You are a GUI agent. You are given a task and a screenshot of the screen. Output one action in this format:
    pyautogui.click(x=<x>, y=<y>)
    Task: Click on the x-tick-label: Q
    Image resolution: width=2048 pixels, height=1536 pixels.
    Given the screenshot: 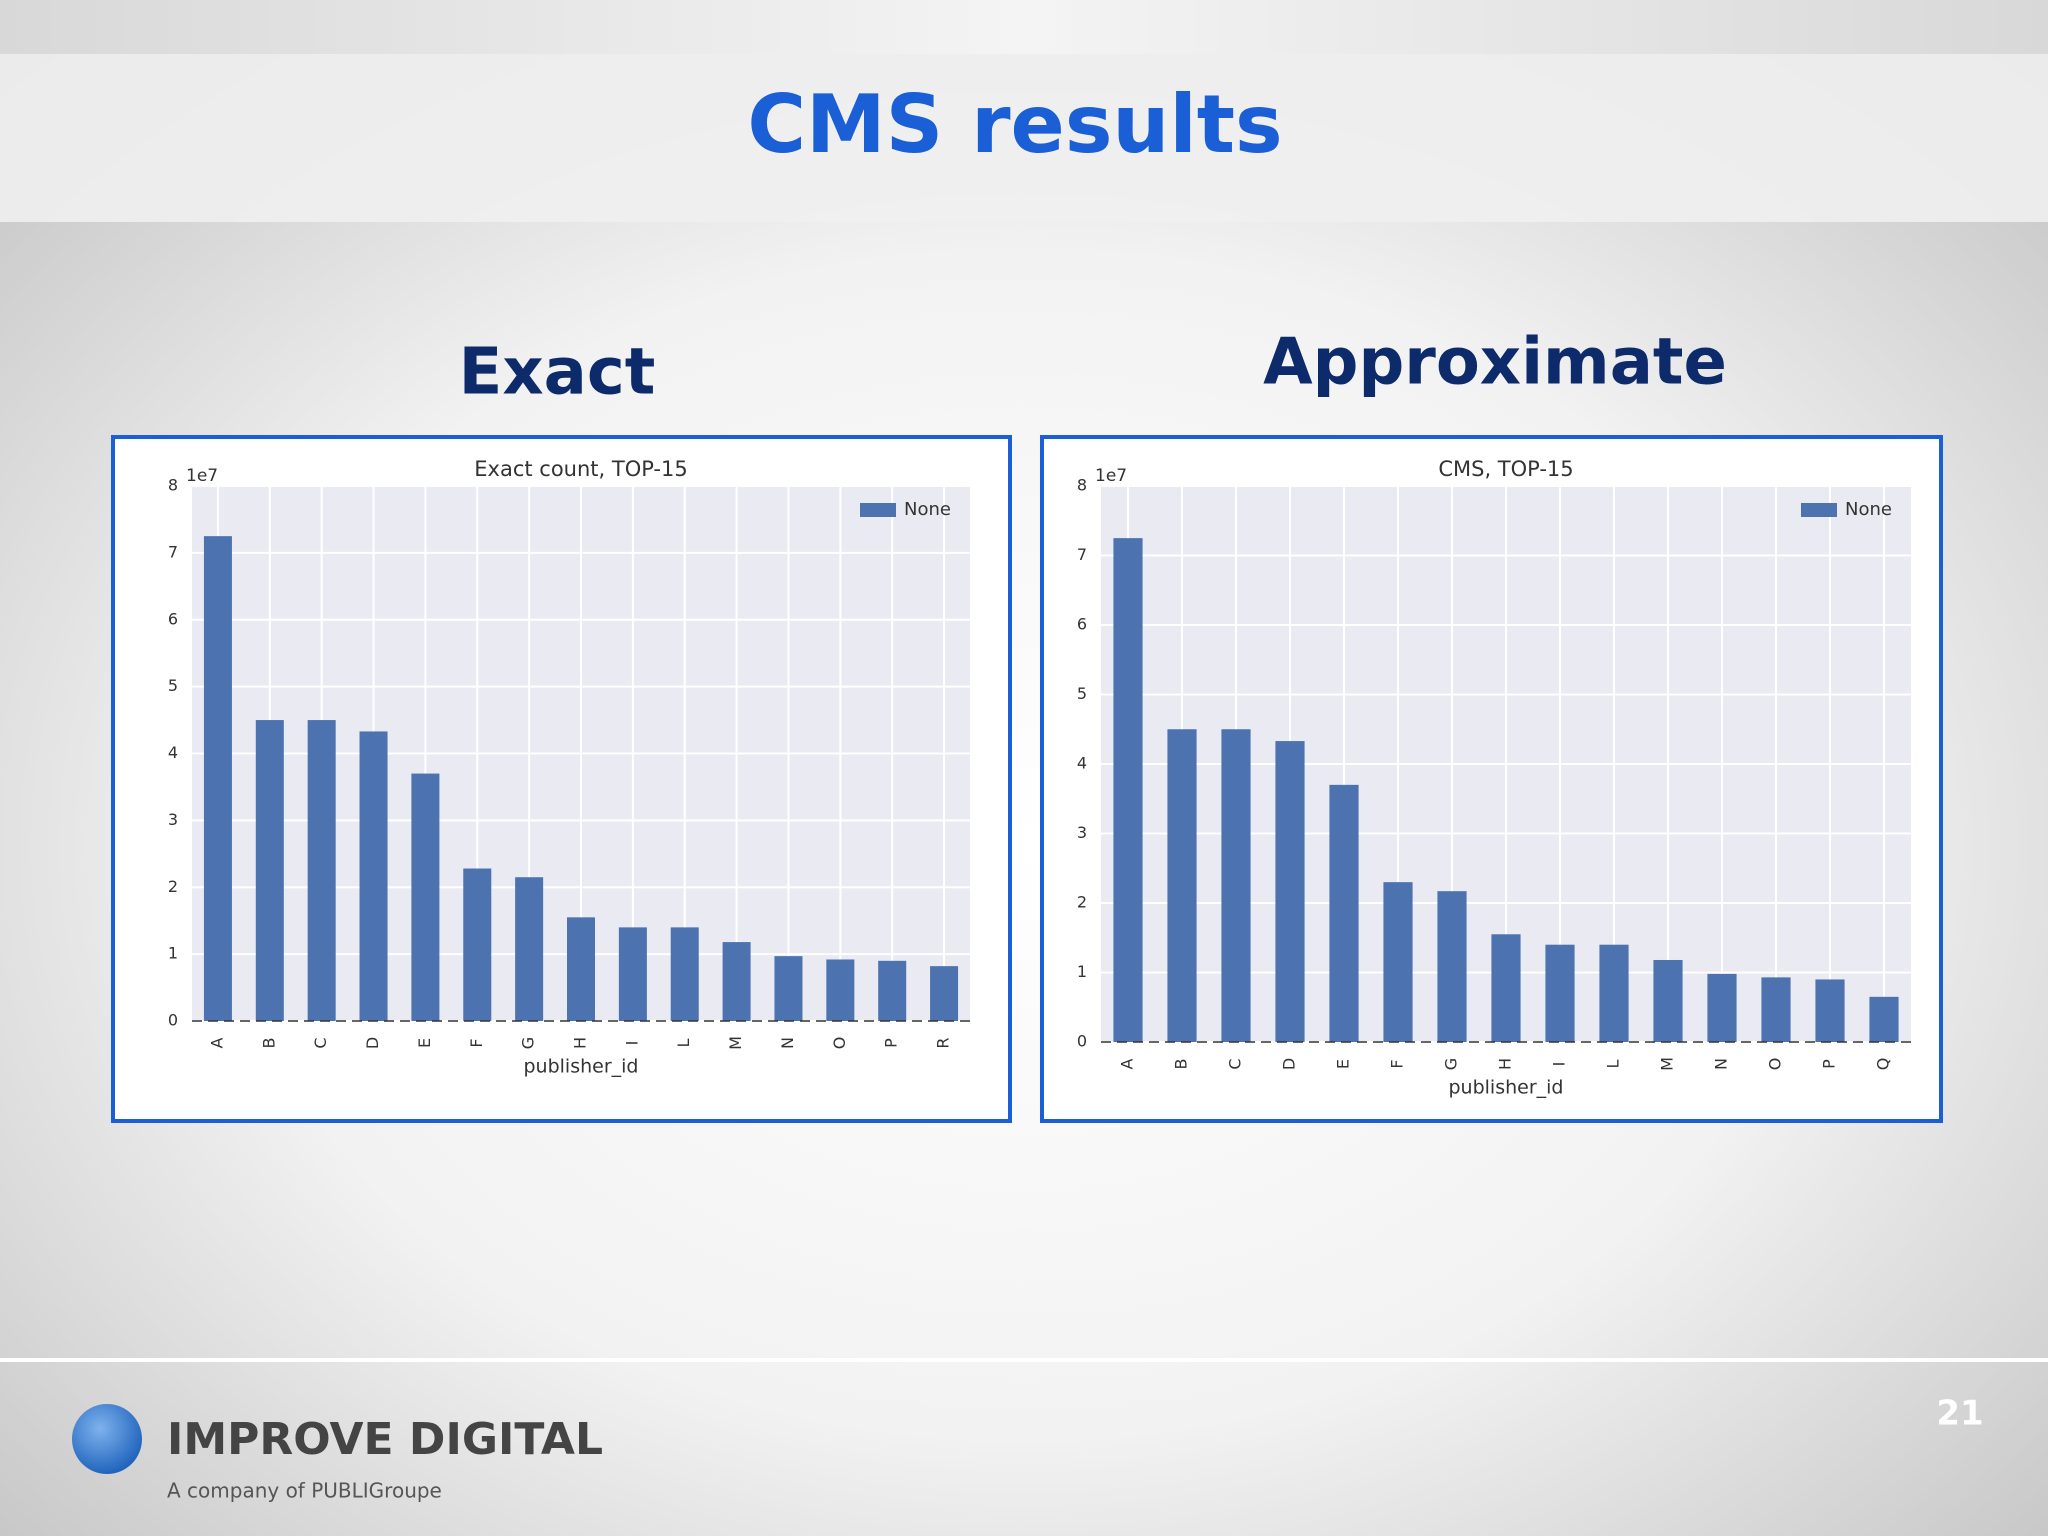 What is the action you would take?
    pyautogui.click(x=1883, y=1064)
    